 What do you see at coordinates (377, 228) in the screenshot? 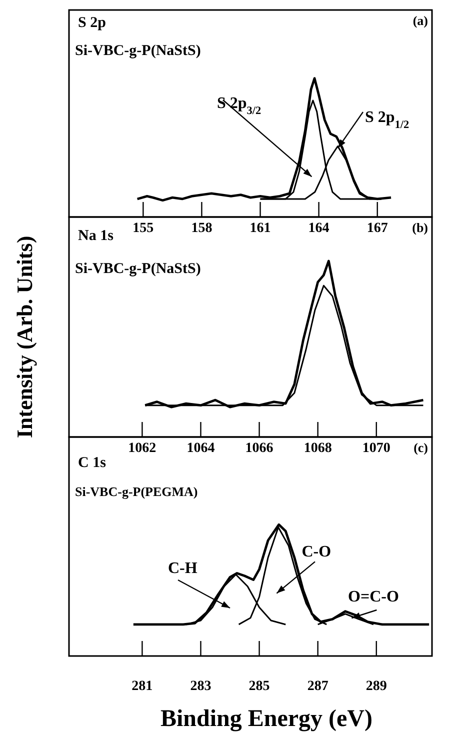
I see `x-tick-label: 167` at bounding box center [377, 228].